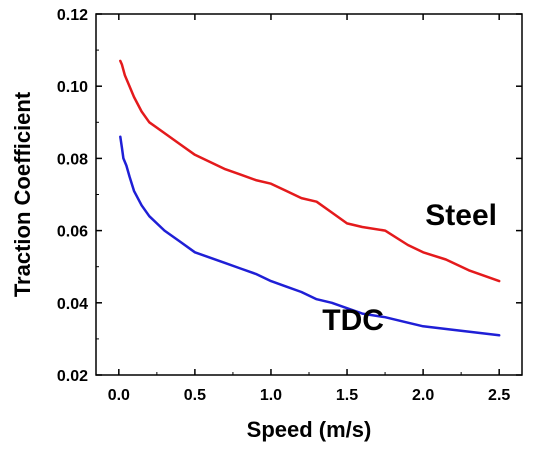  Describe the element at coordinates (72, 376) in the screenshot. I see `y-tick-label: 0.02` at that location.